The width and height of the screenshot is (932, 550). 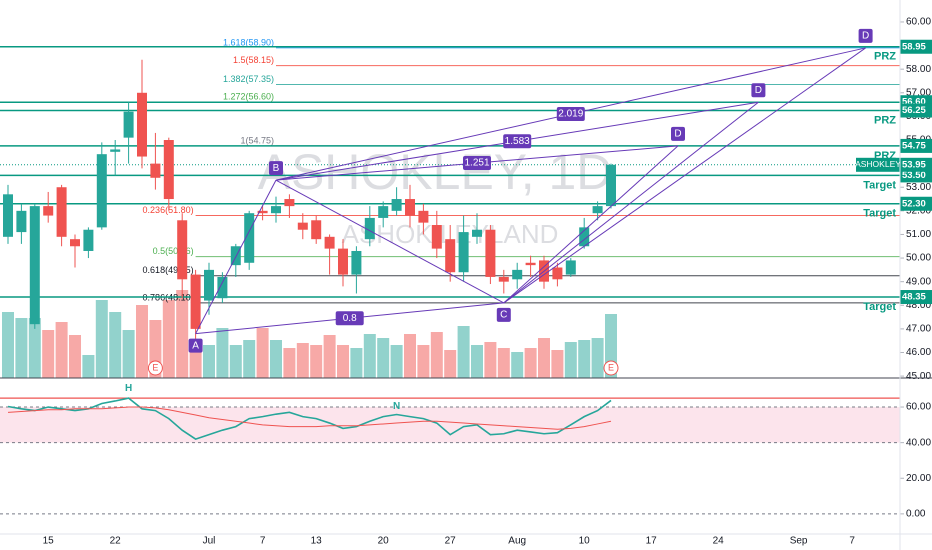 What do you see at coordinates (879, 185) in the screenshot?
I see `level-note: Target` at bounding box center [879, 185].